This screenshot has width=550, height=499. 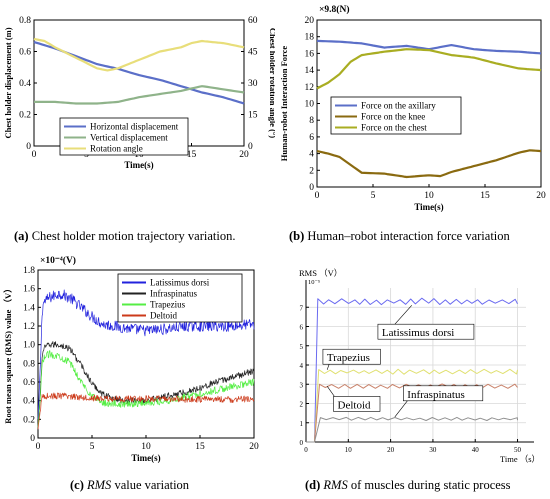 What do you see at coordinates (348, 358) in the screenshot?
I see `series-label: Trapezius` at bounding box center [348, 358].